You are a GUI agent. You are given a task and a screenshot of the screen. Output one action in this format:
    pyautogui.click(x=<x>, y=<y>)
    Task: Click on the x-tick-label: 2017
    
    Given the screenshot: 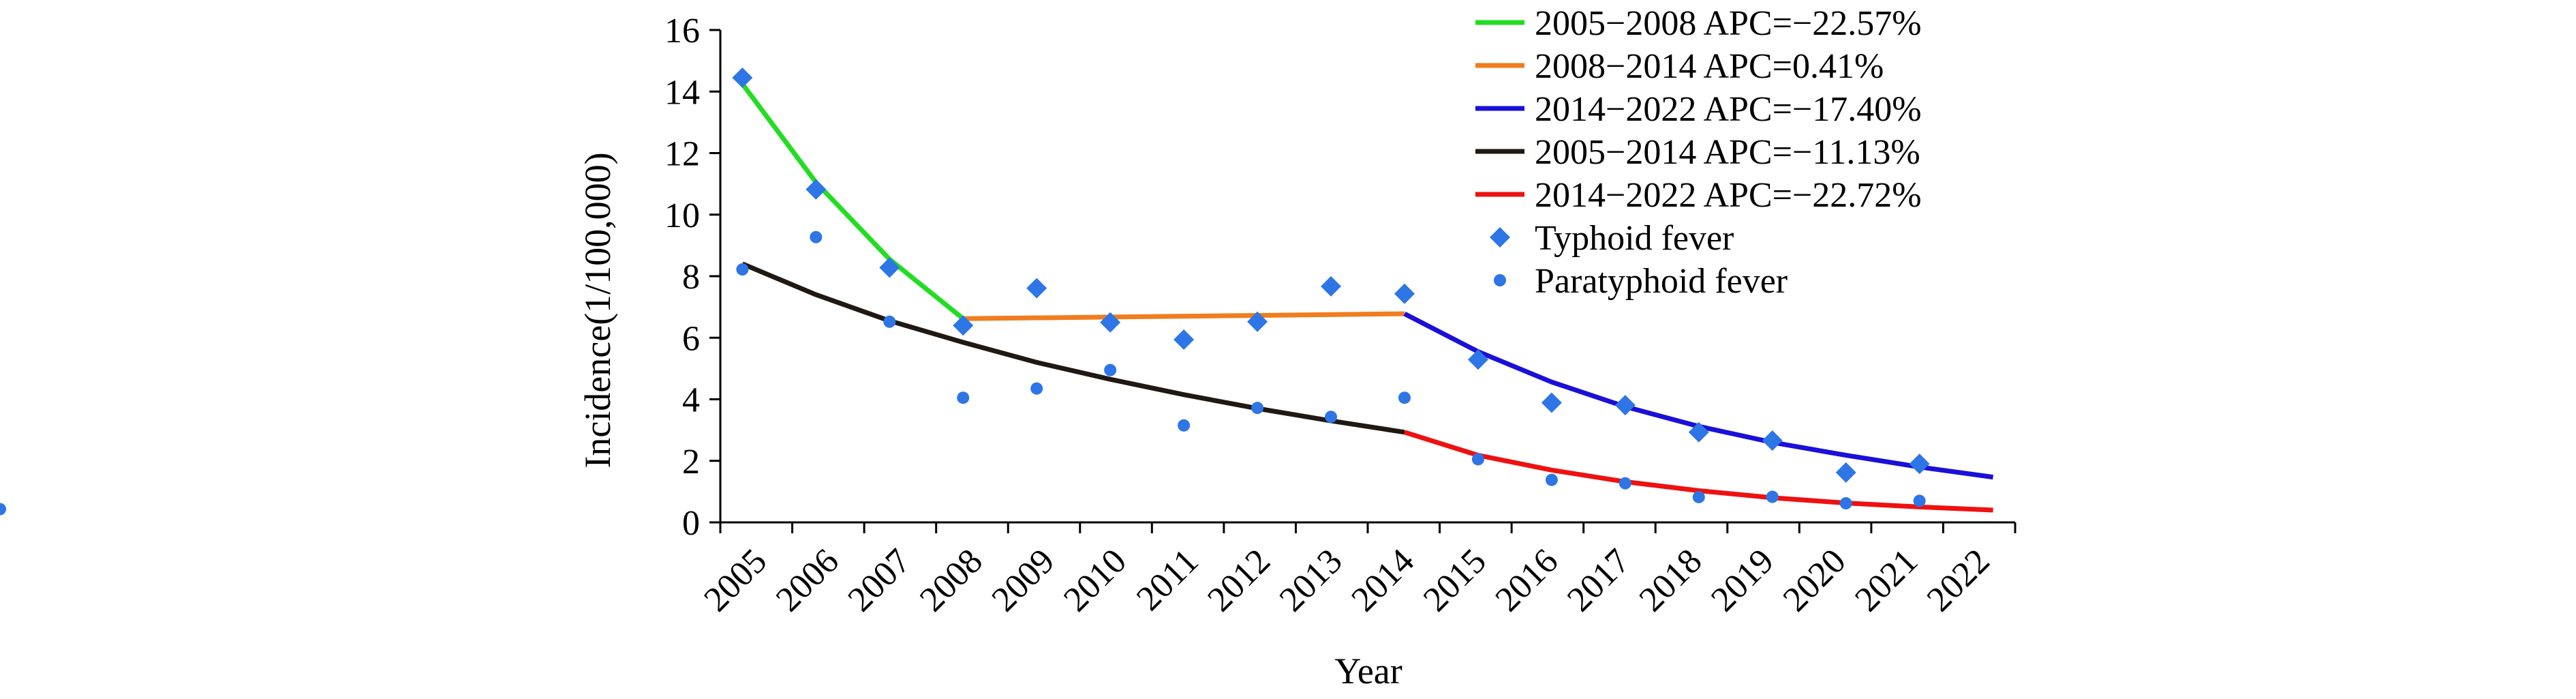 What is the action you would take?
    pyautogui.click(x=1599, y=580)
    